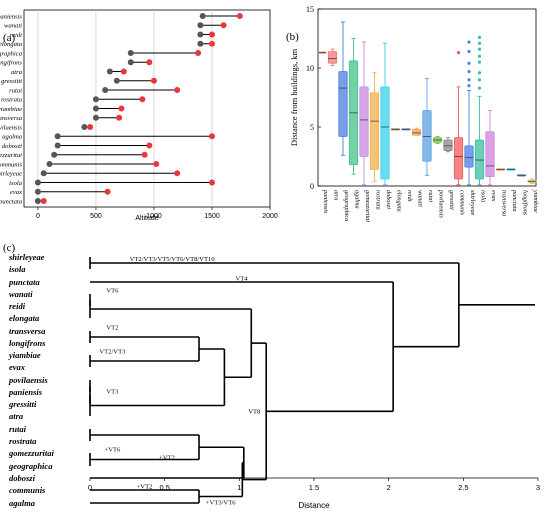 The width and height of the screenshot is (550, 518). What do you see at coordinates (11, 53) in the screenshot?
I see `category-label: geographica` at bounding box center [11, 53].